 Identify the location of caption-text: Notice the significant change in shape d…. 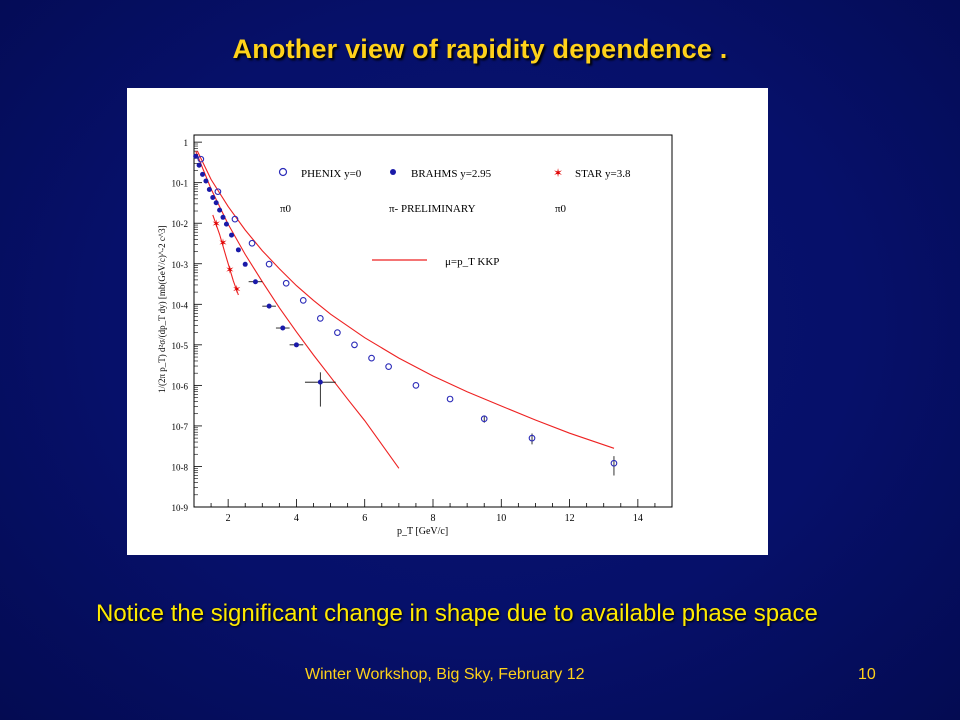
(457, 613).